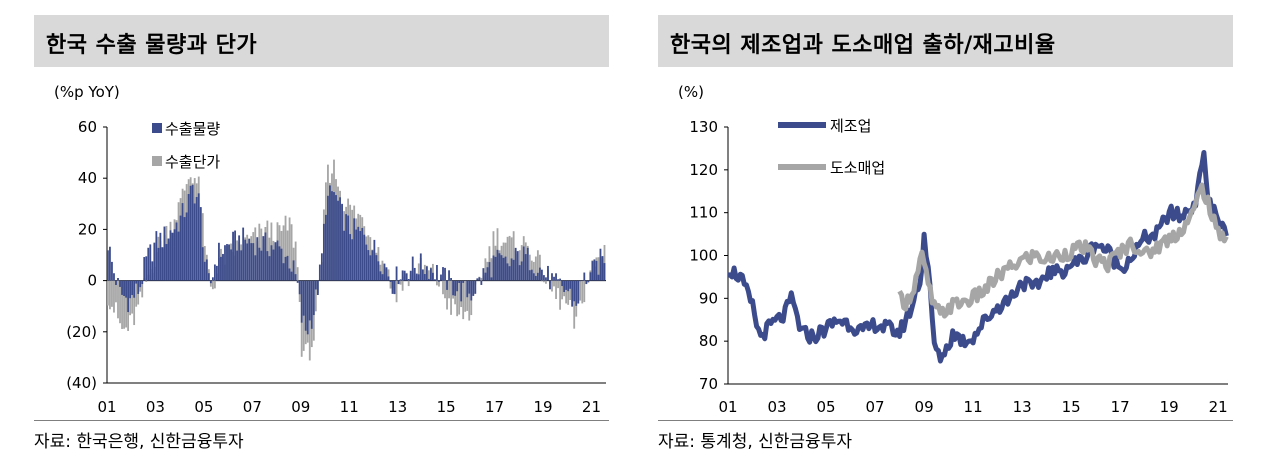  Describe the element at coordinates (349, 407) in the screenshot. I see `x-tick-label: 11` at that location.